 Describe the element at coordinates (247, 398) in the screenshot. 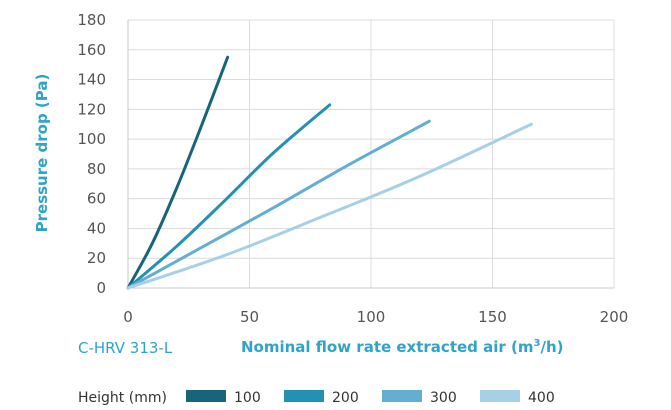

I see `legend-label-100: 100` at that location.